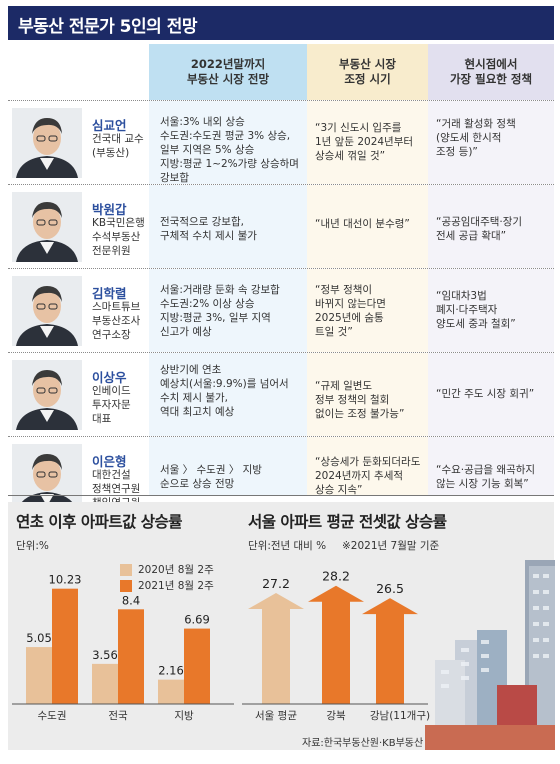 Image resolution: width=560 pixels, height=764 pixels. Describe the element at coordinates (65, 646) in the screenshot. I see `bar-수도권-1` at that location.